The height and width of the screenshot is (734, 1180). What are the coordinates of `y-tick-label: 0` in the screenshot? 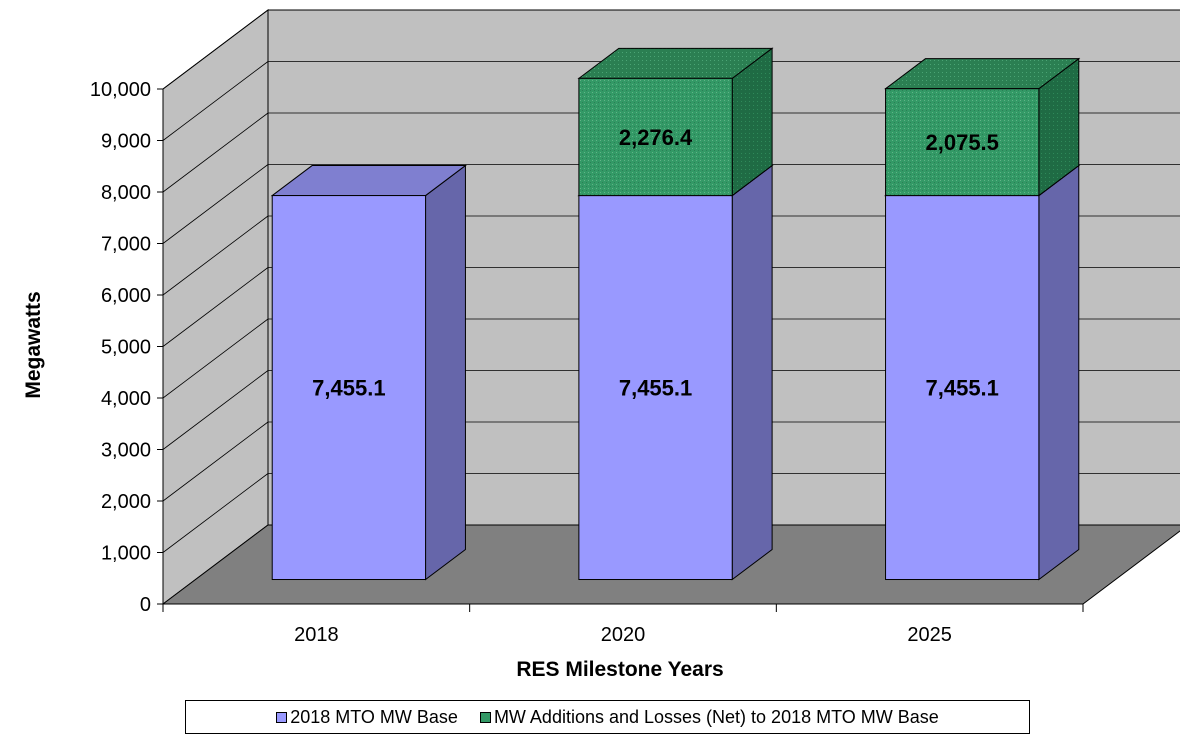 It's located at (145, 605).